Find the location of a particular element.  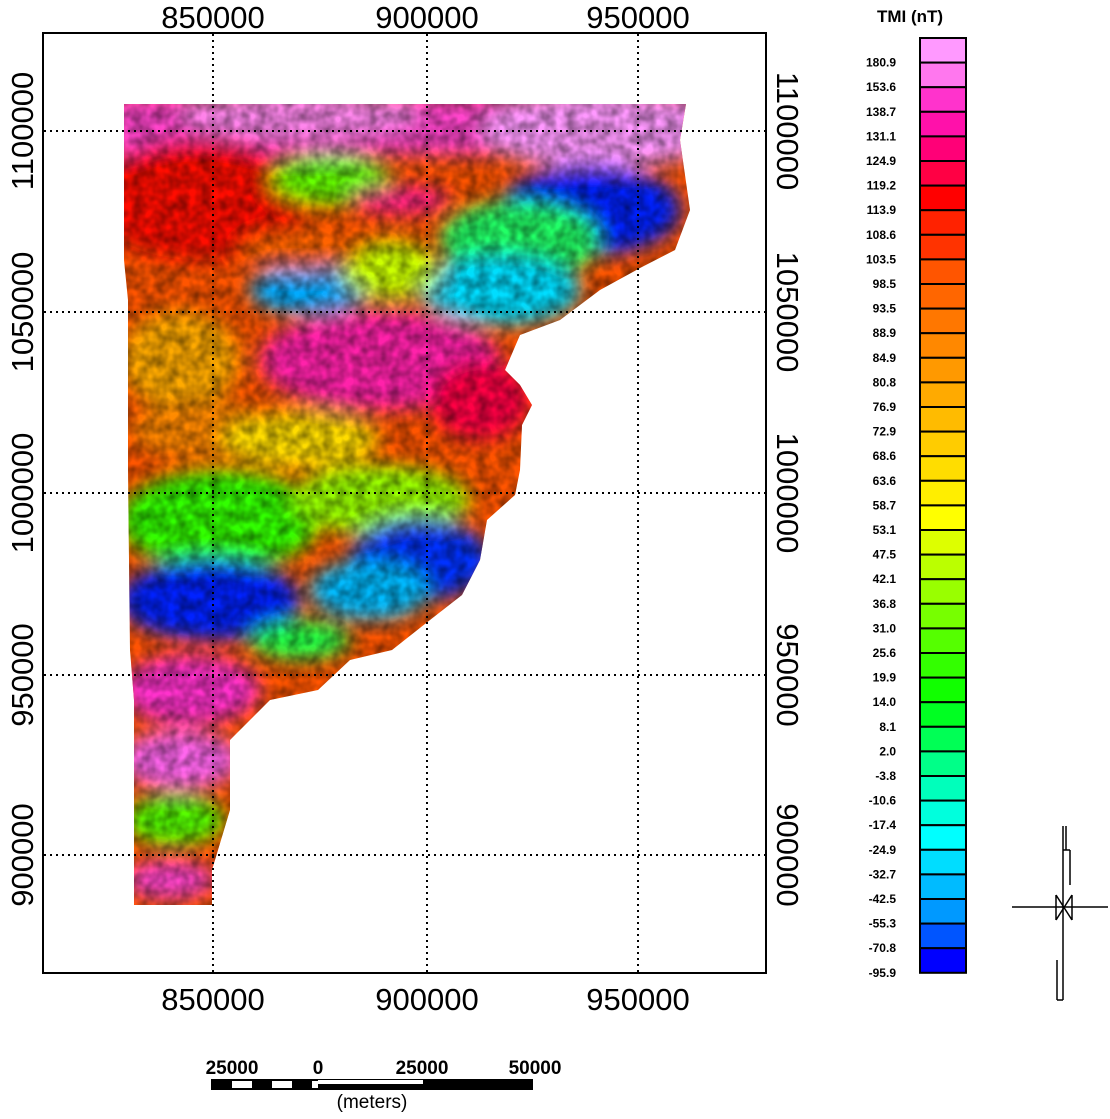

legend-label: 98.5 is located at coordinates (885, 284).